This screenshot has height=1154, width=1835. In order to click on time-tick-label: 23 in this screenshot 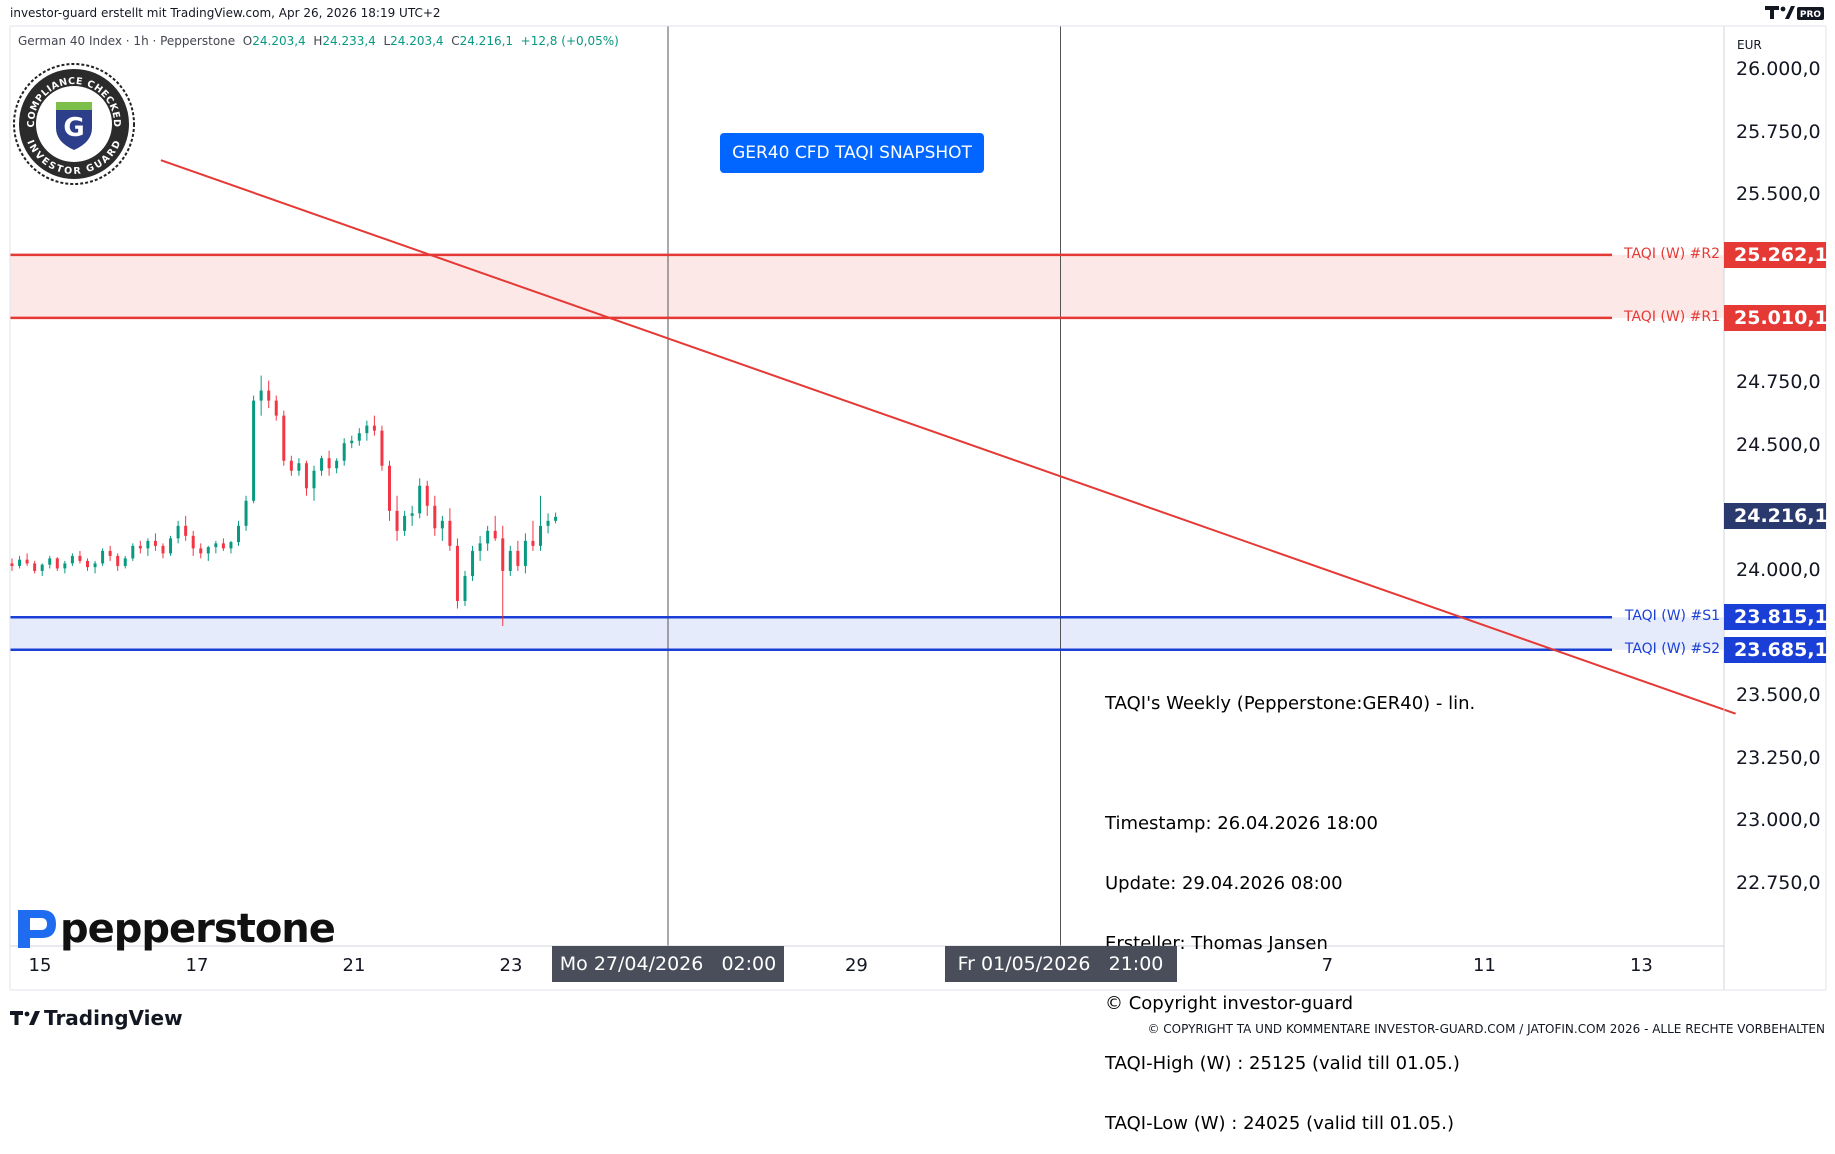, I will do `click(511, 965)`.